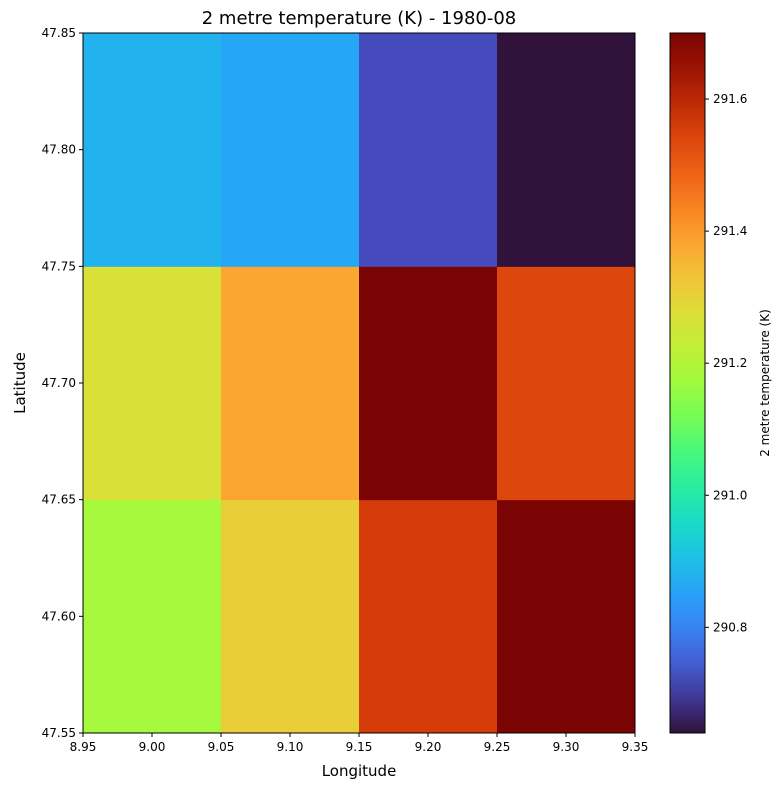  Describe the element at coordinates (765, 383) in the screenshot. I see `colorbar-label: 2 metre temperature (K)` at that location.